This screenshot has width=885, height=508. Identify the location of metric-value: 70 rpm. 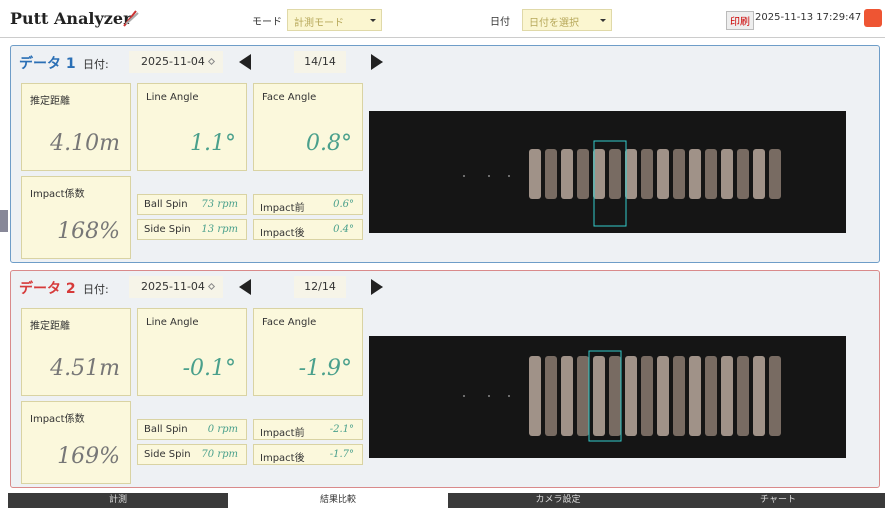
(219, 454).